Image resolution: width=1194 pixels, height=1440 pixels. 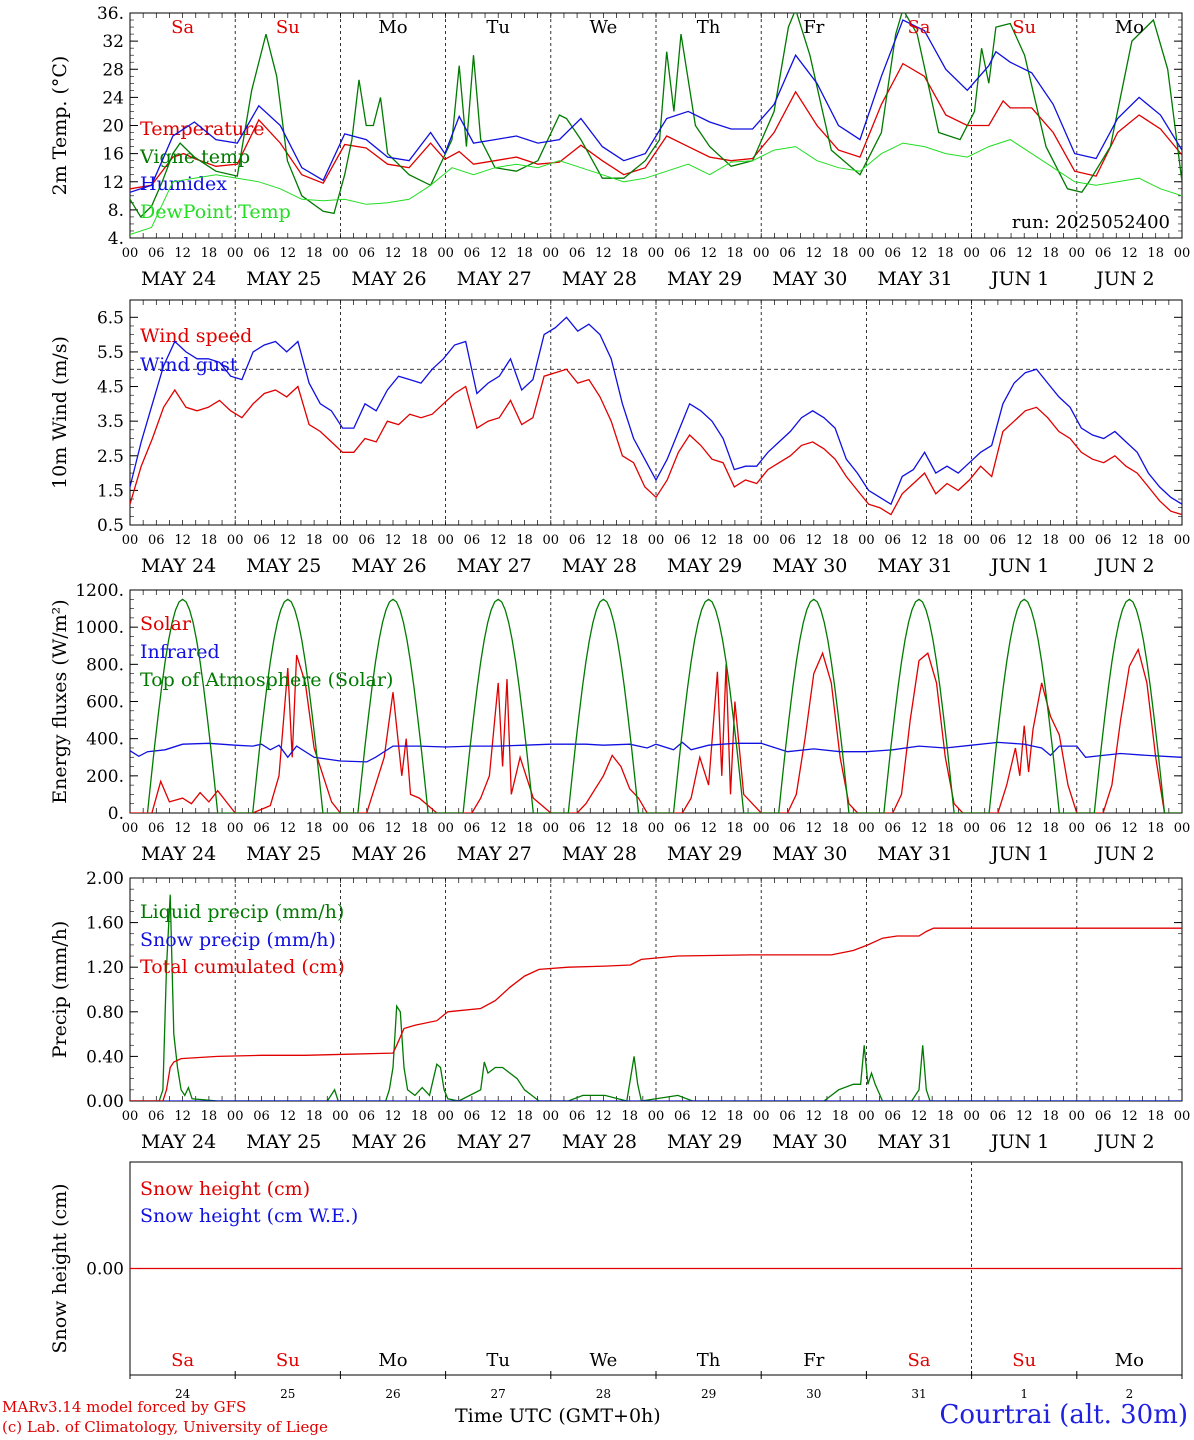 What do you see at coordinates (60, 1268) in the screenshot?
I see `y-axis-label: Snow height (cm)` at bounding box center [60, 1268].